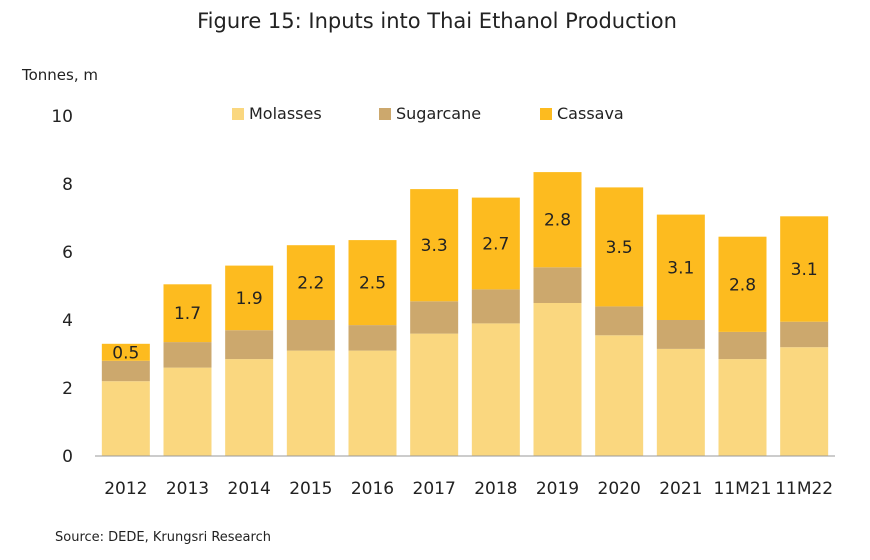 This screenshot has height=560, width=870. What do you see at coordinates (743, 489) in the screenshot?
I see `x-tick-label: 11M21` at bounding box center [743, 489].